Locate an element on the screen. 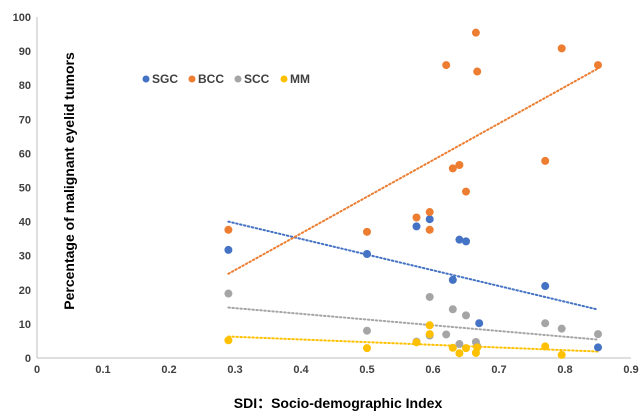 This screenshot has width=641, height=416. trendline-scc is located at coordinates (413, 323).